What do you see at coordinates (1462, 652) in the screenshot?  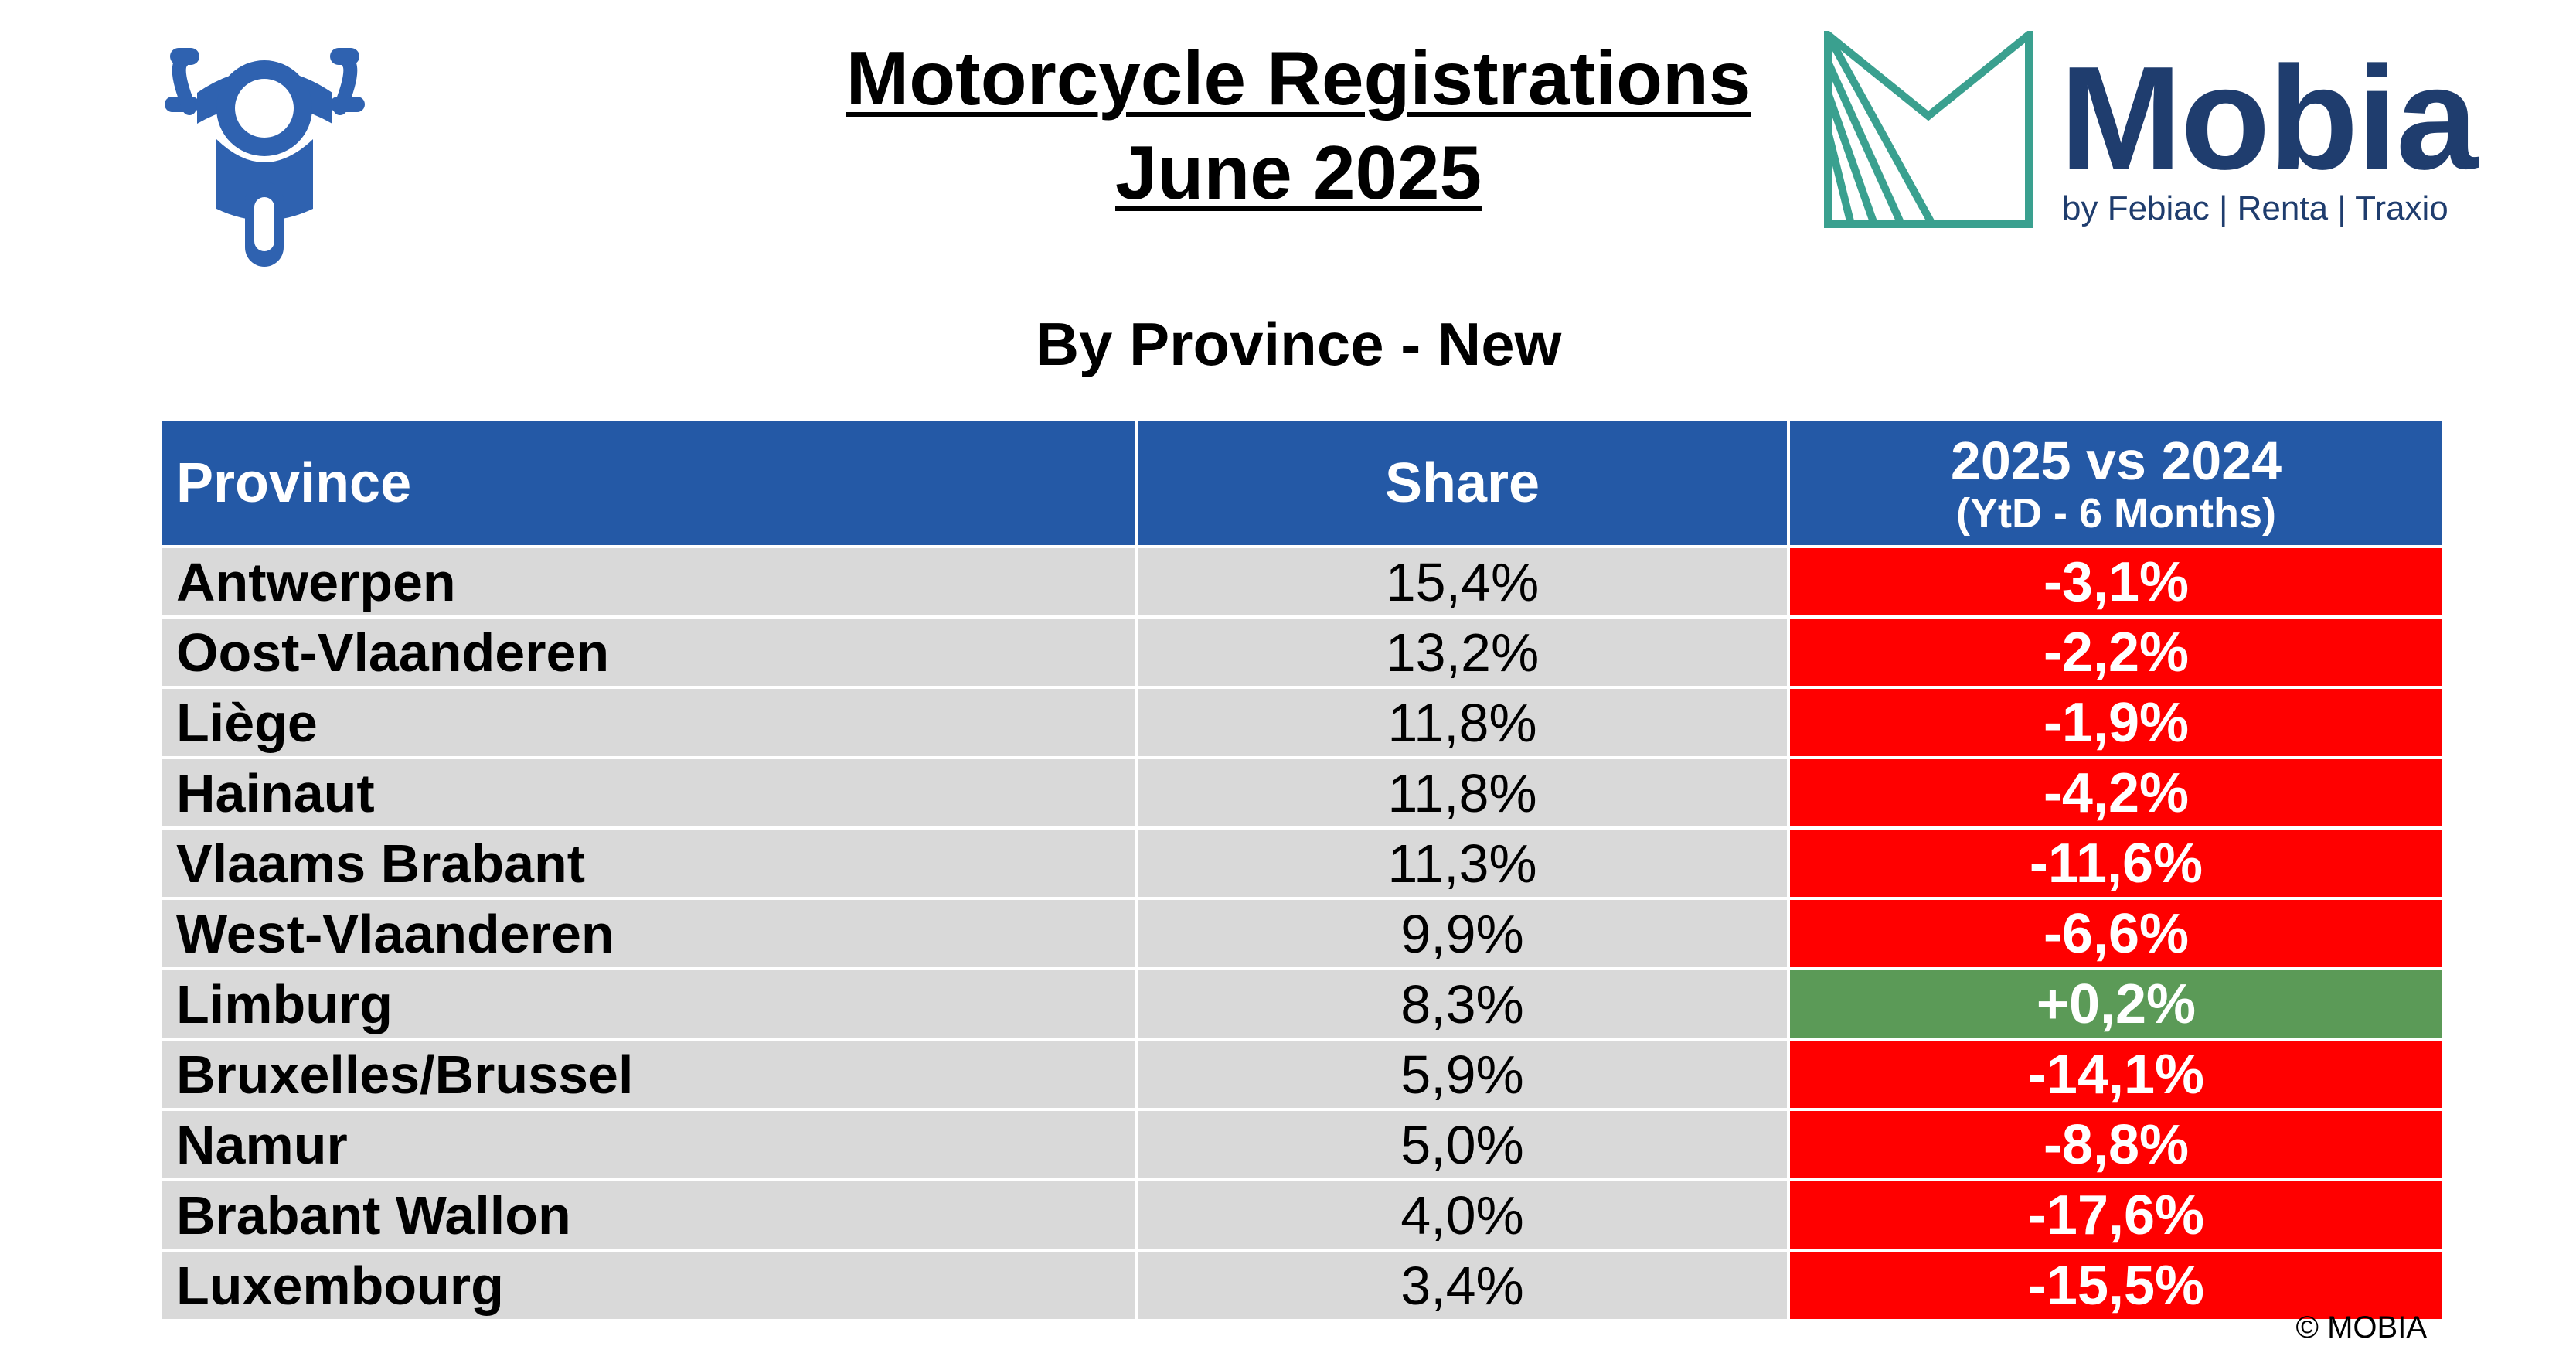 I see `row-share: 13,2%` at bounding box center [1462, 652].